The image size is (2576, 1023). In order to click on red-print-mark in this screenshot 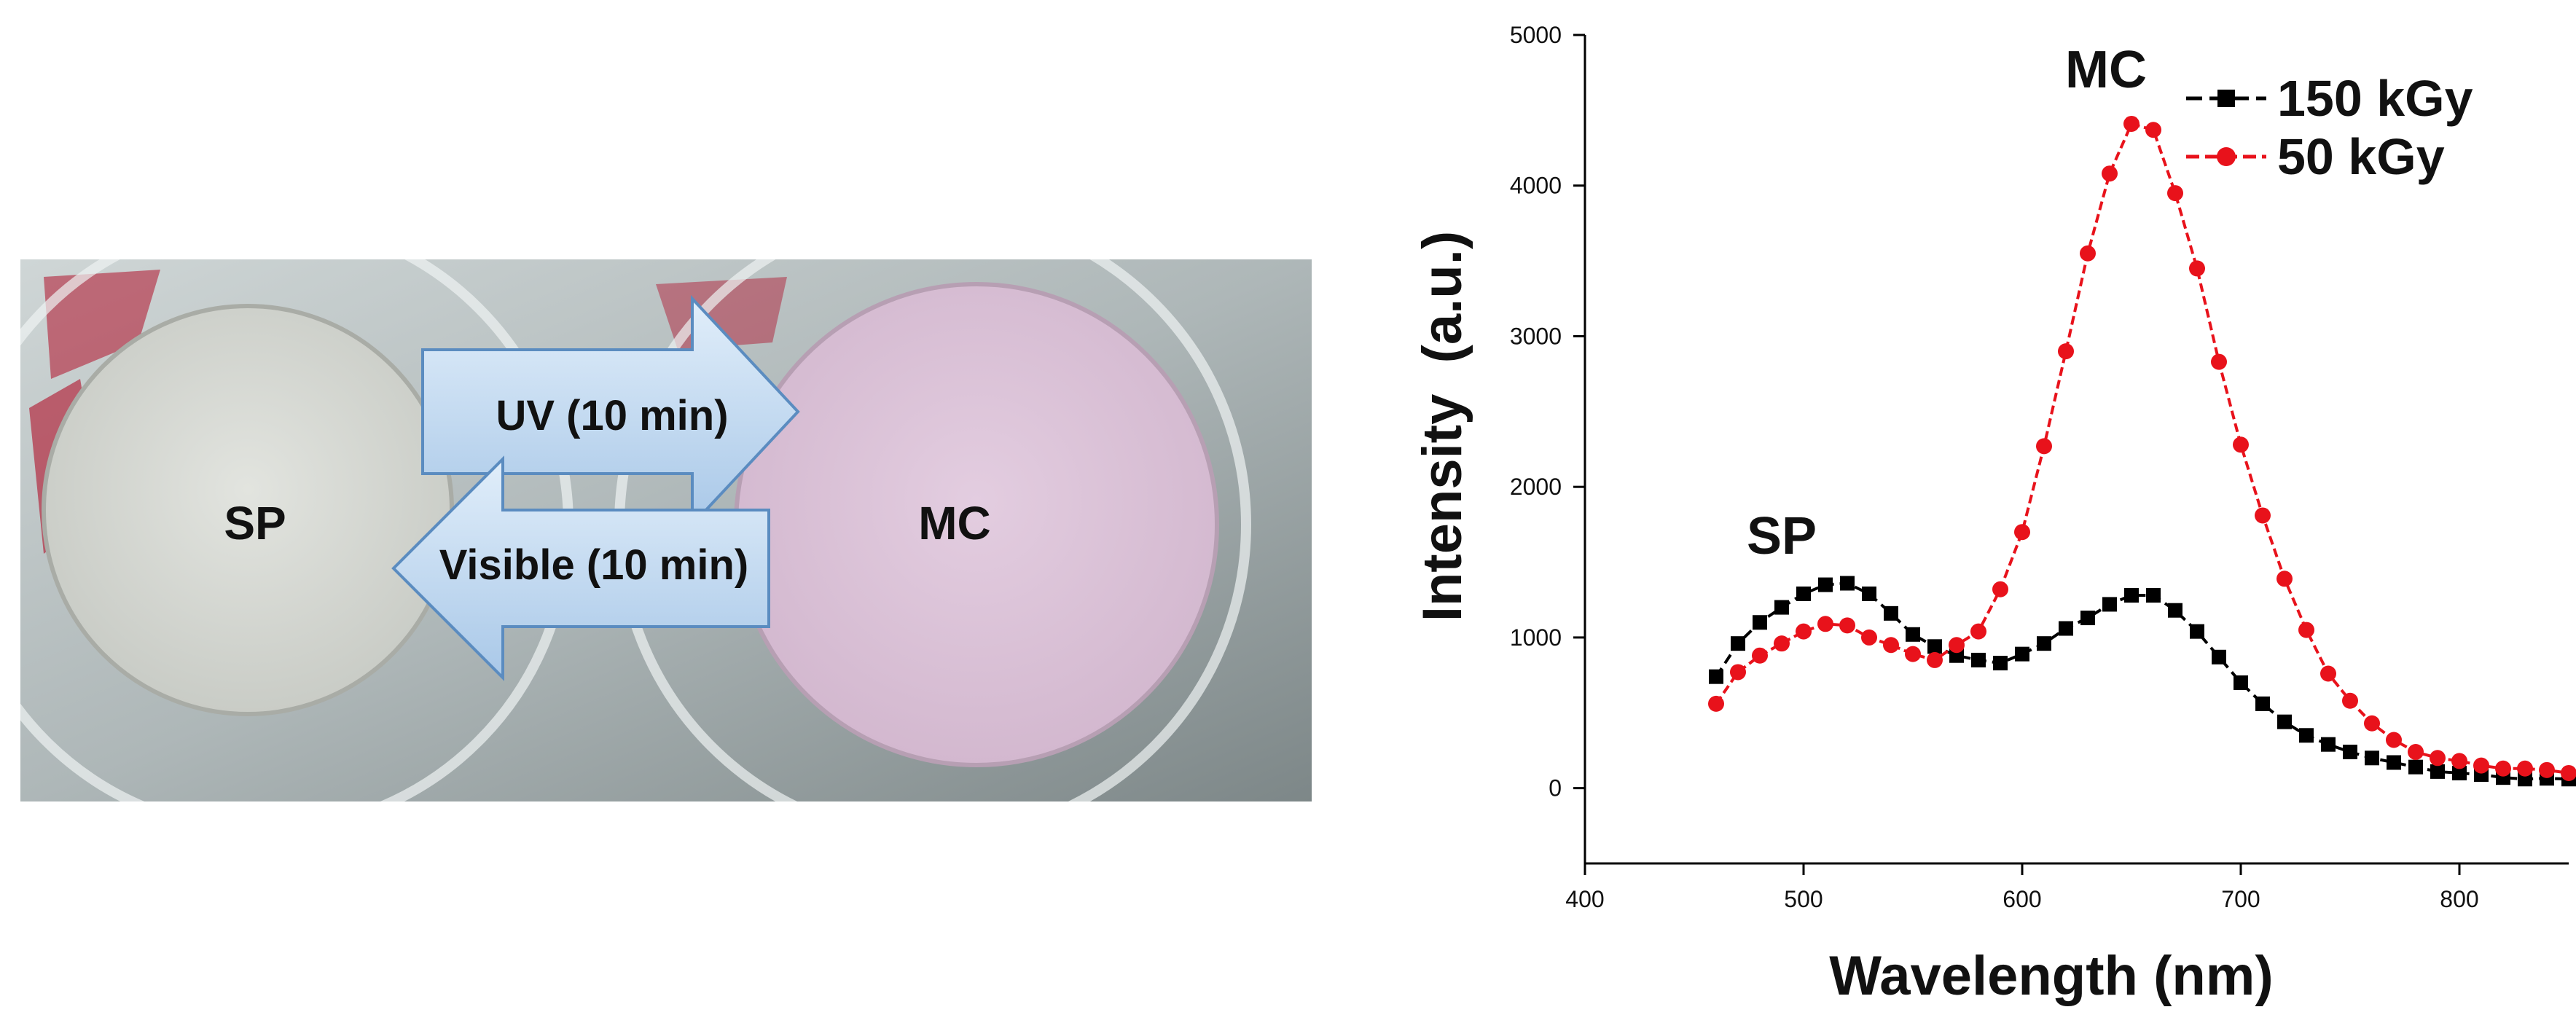, I will do `click(102, 324)`.